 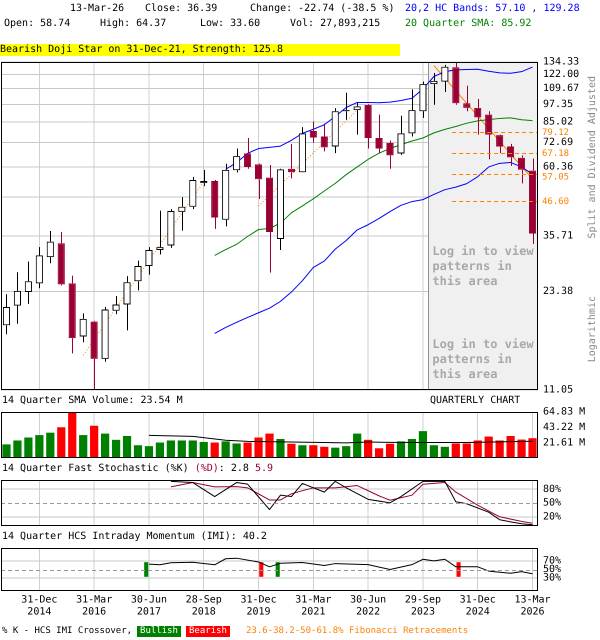 What do you see at coordinates (94, 606) in the screenshot?
I see `x-tick-label: 31-Mar 2016` at bounding box center [94, 606].